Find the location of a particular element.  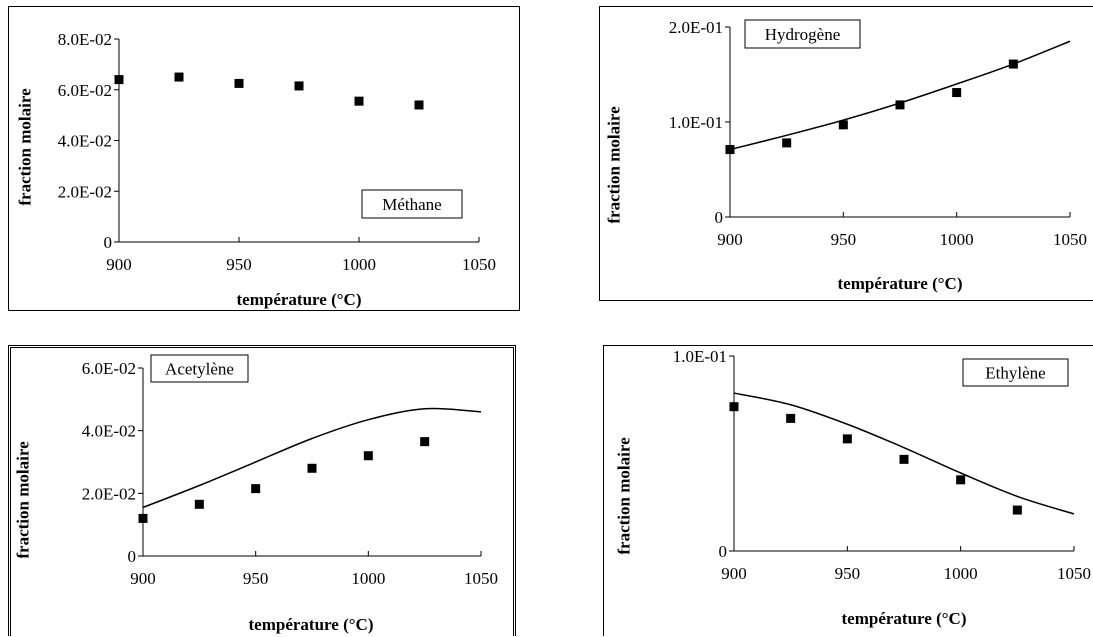

legend-label: Acetylène is located at coordinates (199, 369).